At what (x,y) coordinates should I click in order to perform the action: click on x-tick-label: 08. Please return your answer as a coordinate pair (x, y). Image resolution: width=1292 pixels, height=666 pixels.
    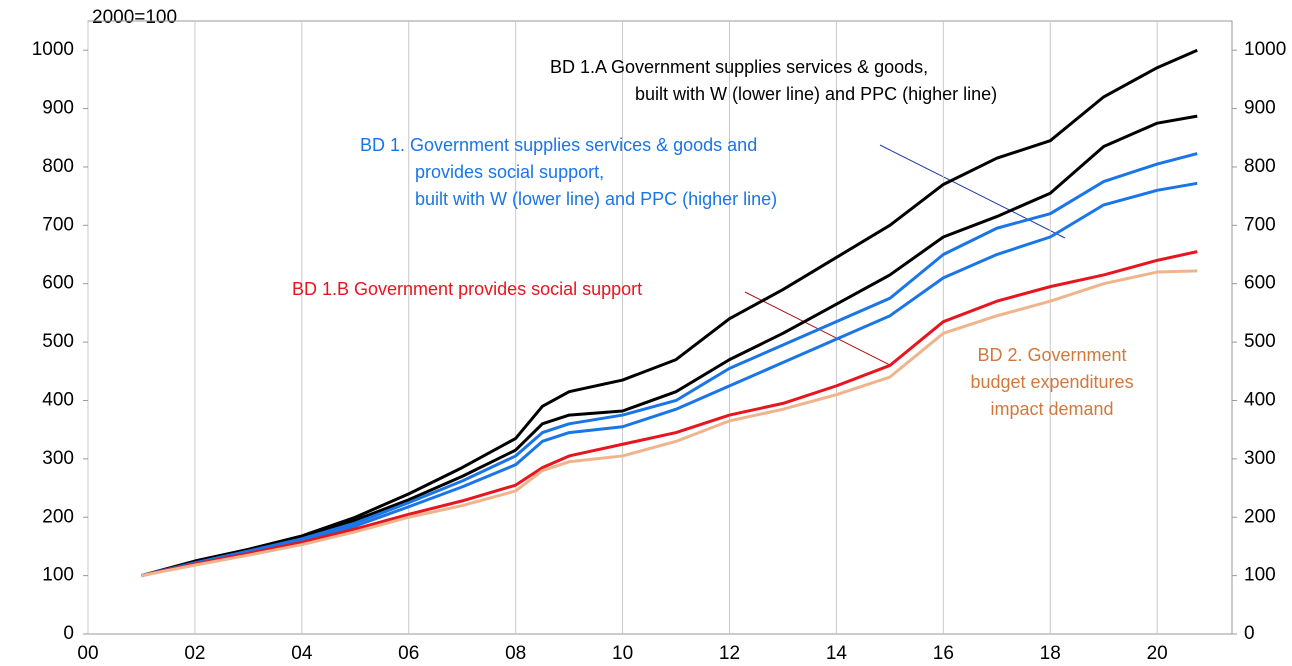
    Looking at the image, I should click on (515, 653).